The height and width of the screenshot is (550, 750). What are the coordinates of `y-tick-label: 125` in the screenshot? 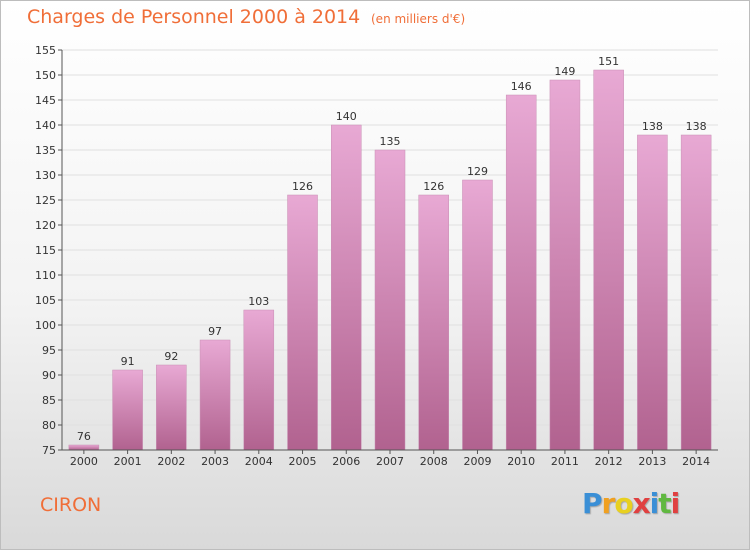 It's located at (45, 200).